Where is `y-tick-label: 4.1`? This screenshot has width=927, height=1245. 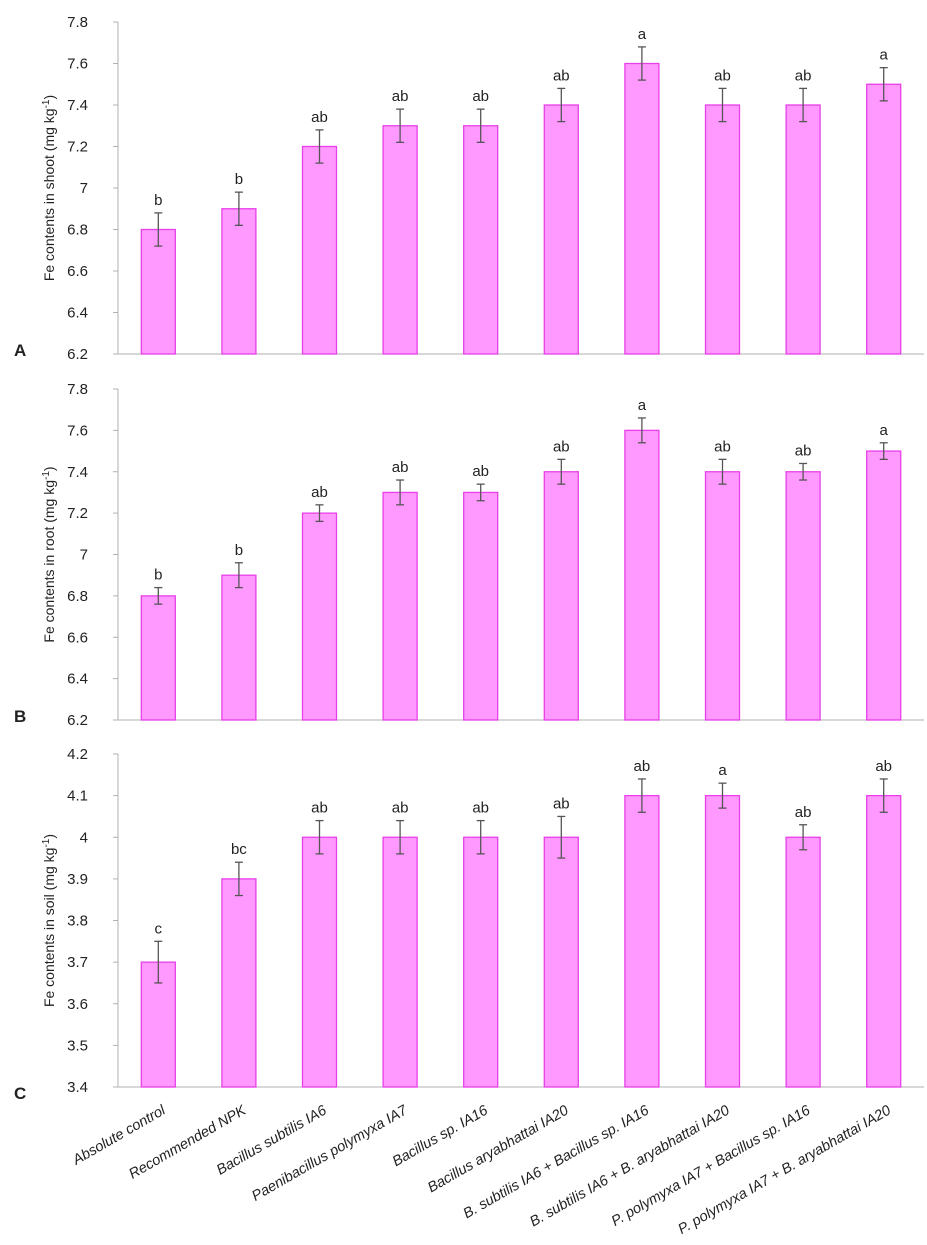 y-tick-label: 4.1 is located at coordinates (77, 796).